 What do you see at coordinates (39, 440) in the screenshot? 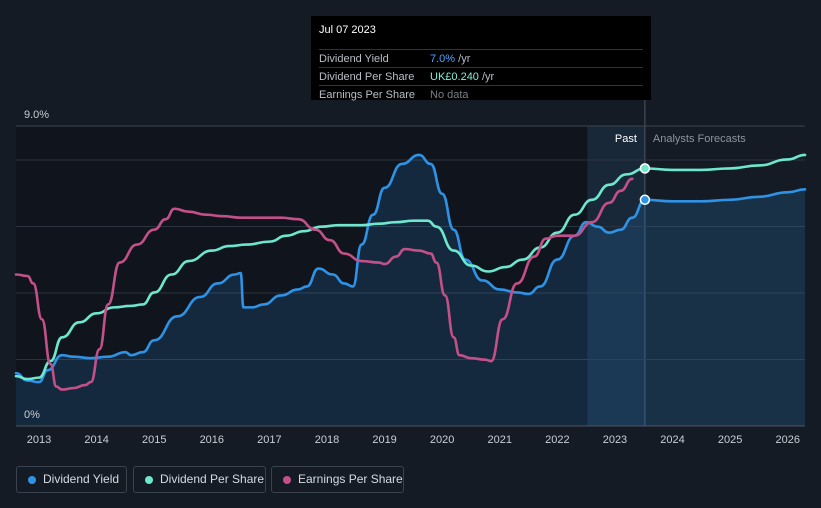
I see `x-tick-label: 2013` at bounding box center [39, 440].